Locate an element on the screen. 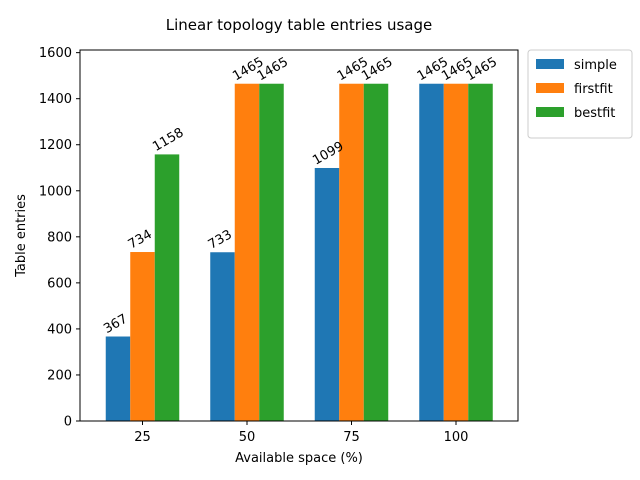  x-tick-label: 100 is located at coordinates (456, 437).